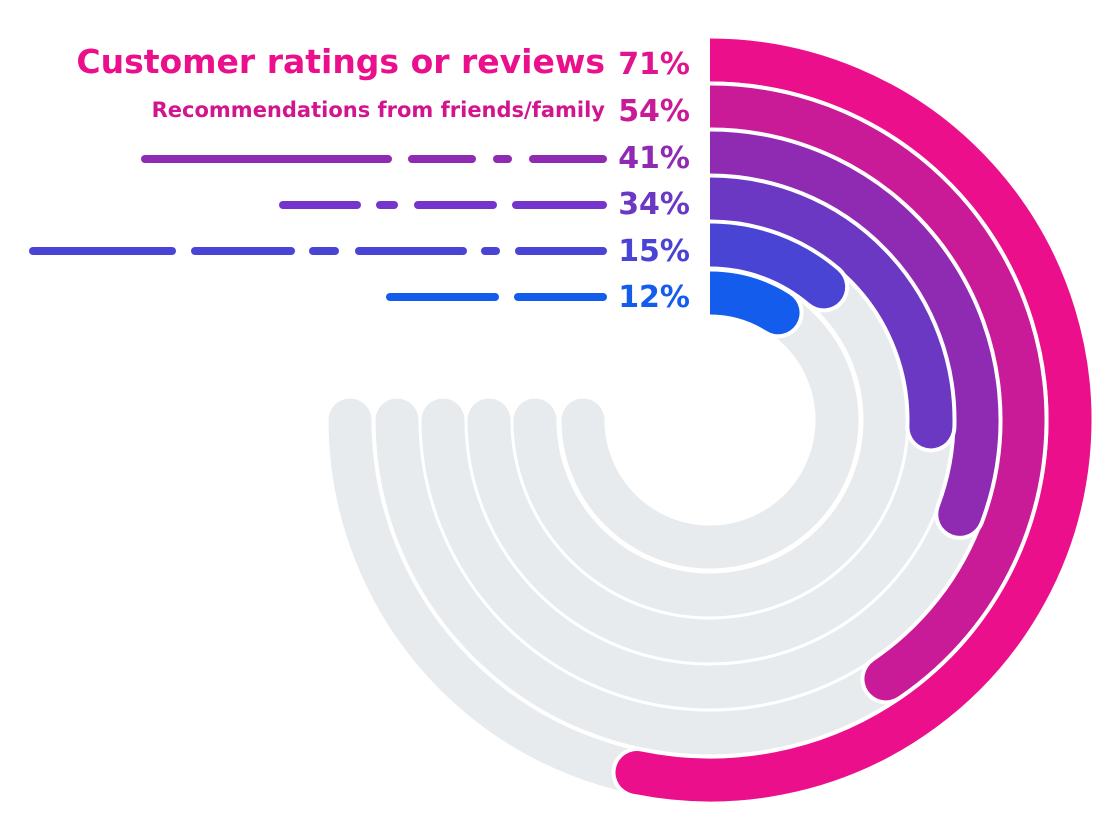  I want to click on value-label-4: 34%, so click(654, 204).